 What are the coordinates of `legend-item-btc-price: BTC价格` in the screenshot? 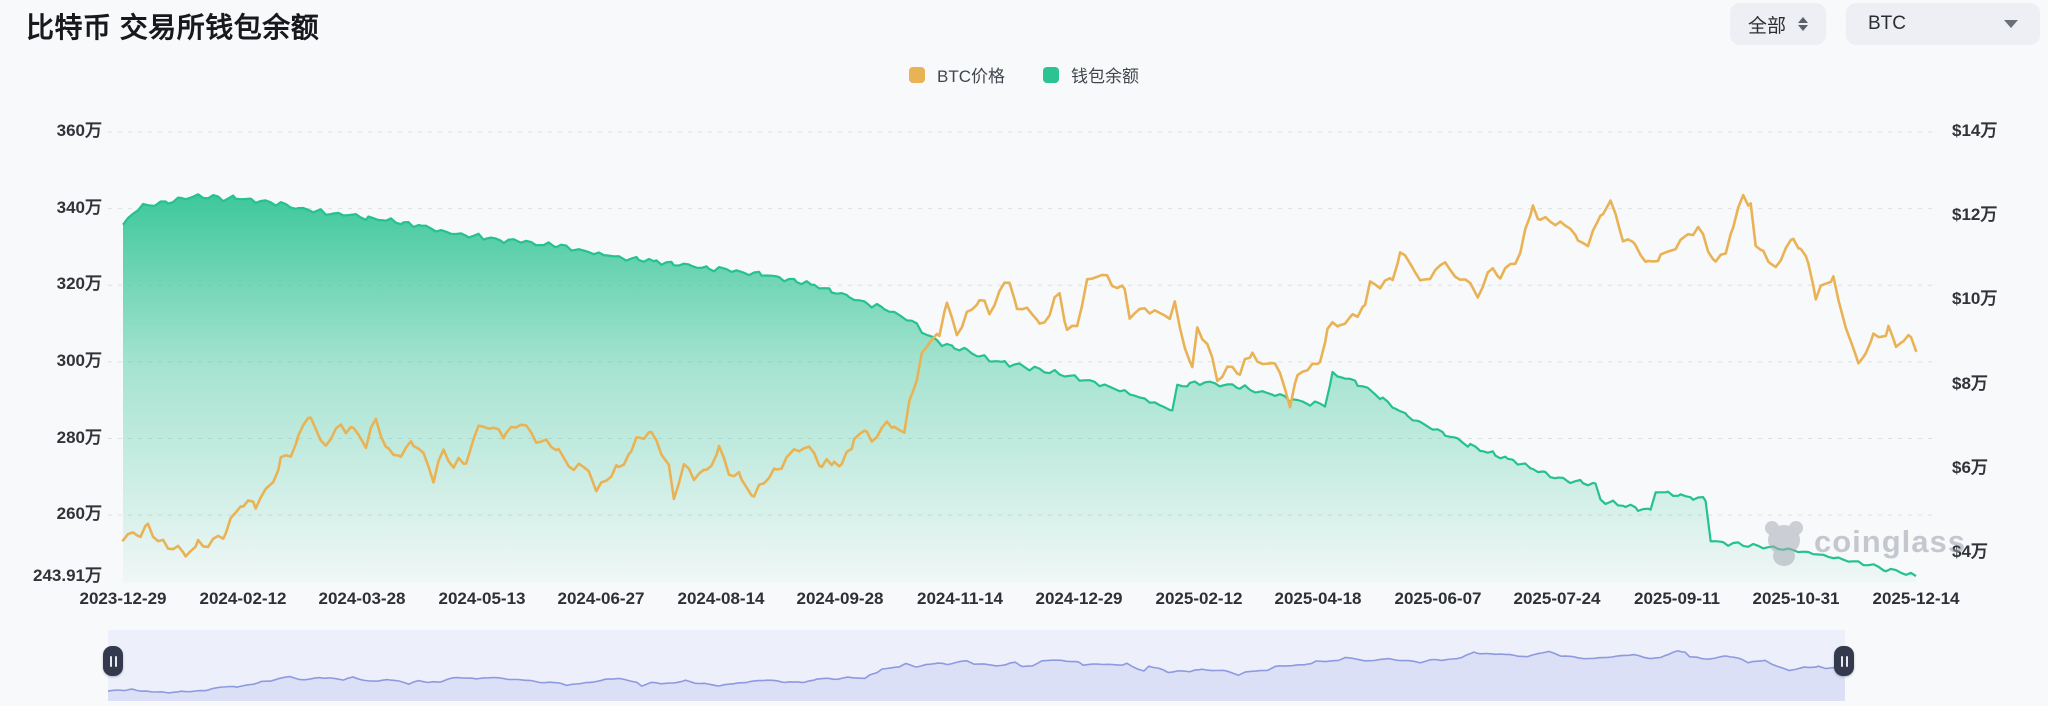 It's located at (957, 74).